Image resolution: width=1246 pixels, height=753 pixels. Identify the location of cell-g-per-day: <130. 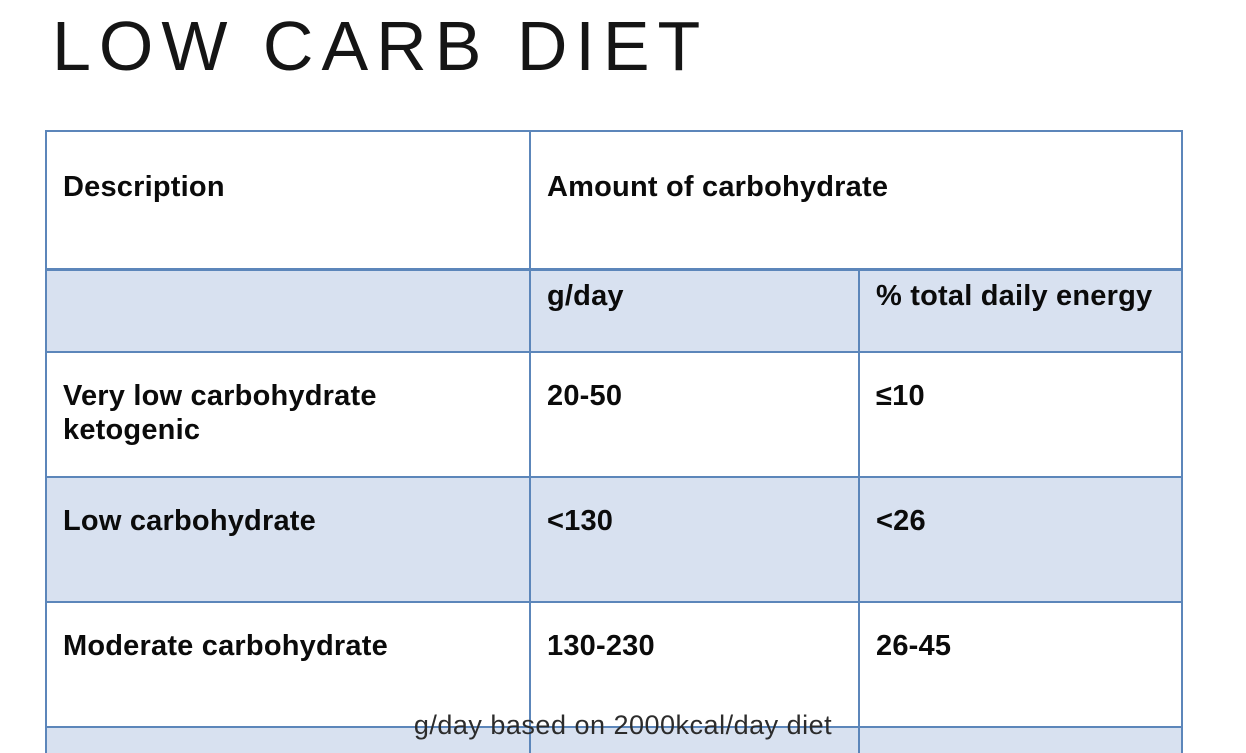
(694, 539).